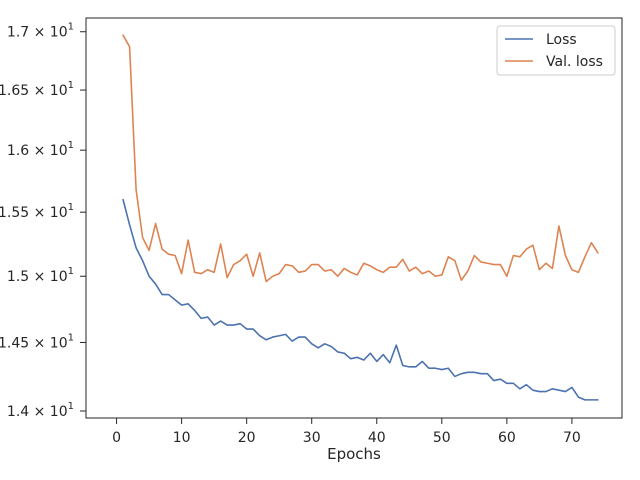  What do you see at coordinates (40, 31) in the screenshot?
I see `y-tick-label: 1.7 × 10¹` at bounding box center [40, 31].